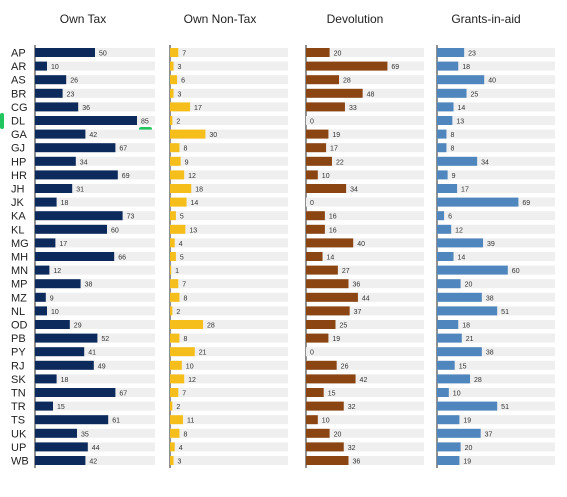 Image resolution: width=567 pixels, height=497 pixels. I want to click on data-label: 35, so click(85, 434).